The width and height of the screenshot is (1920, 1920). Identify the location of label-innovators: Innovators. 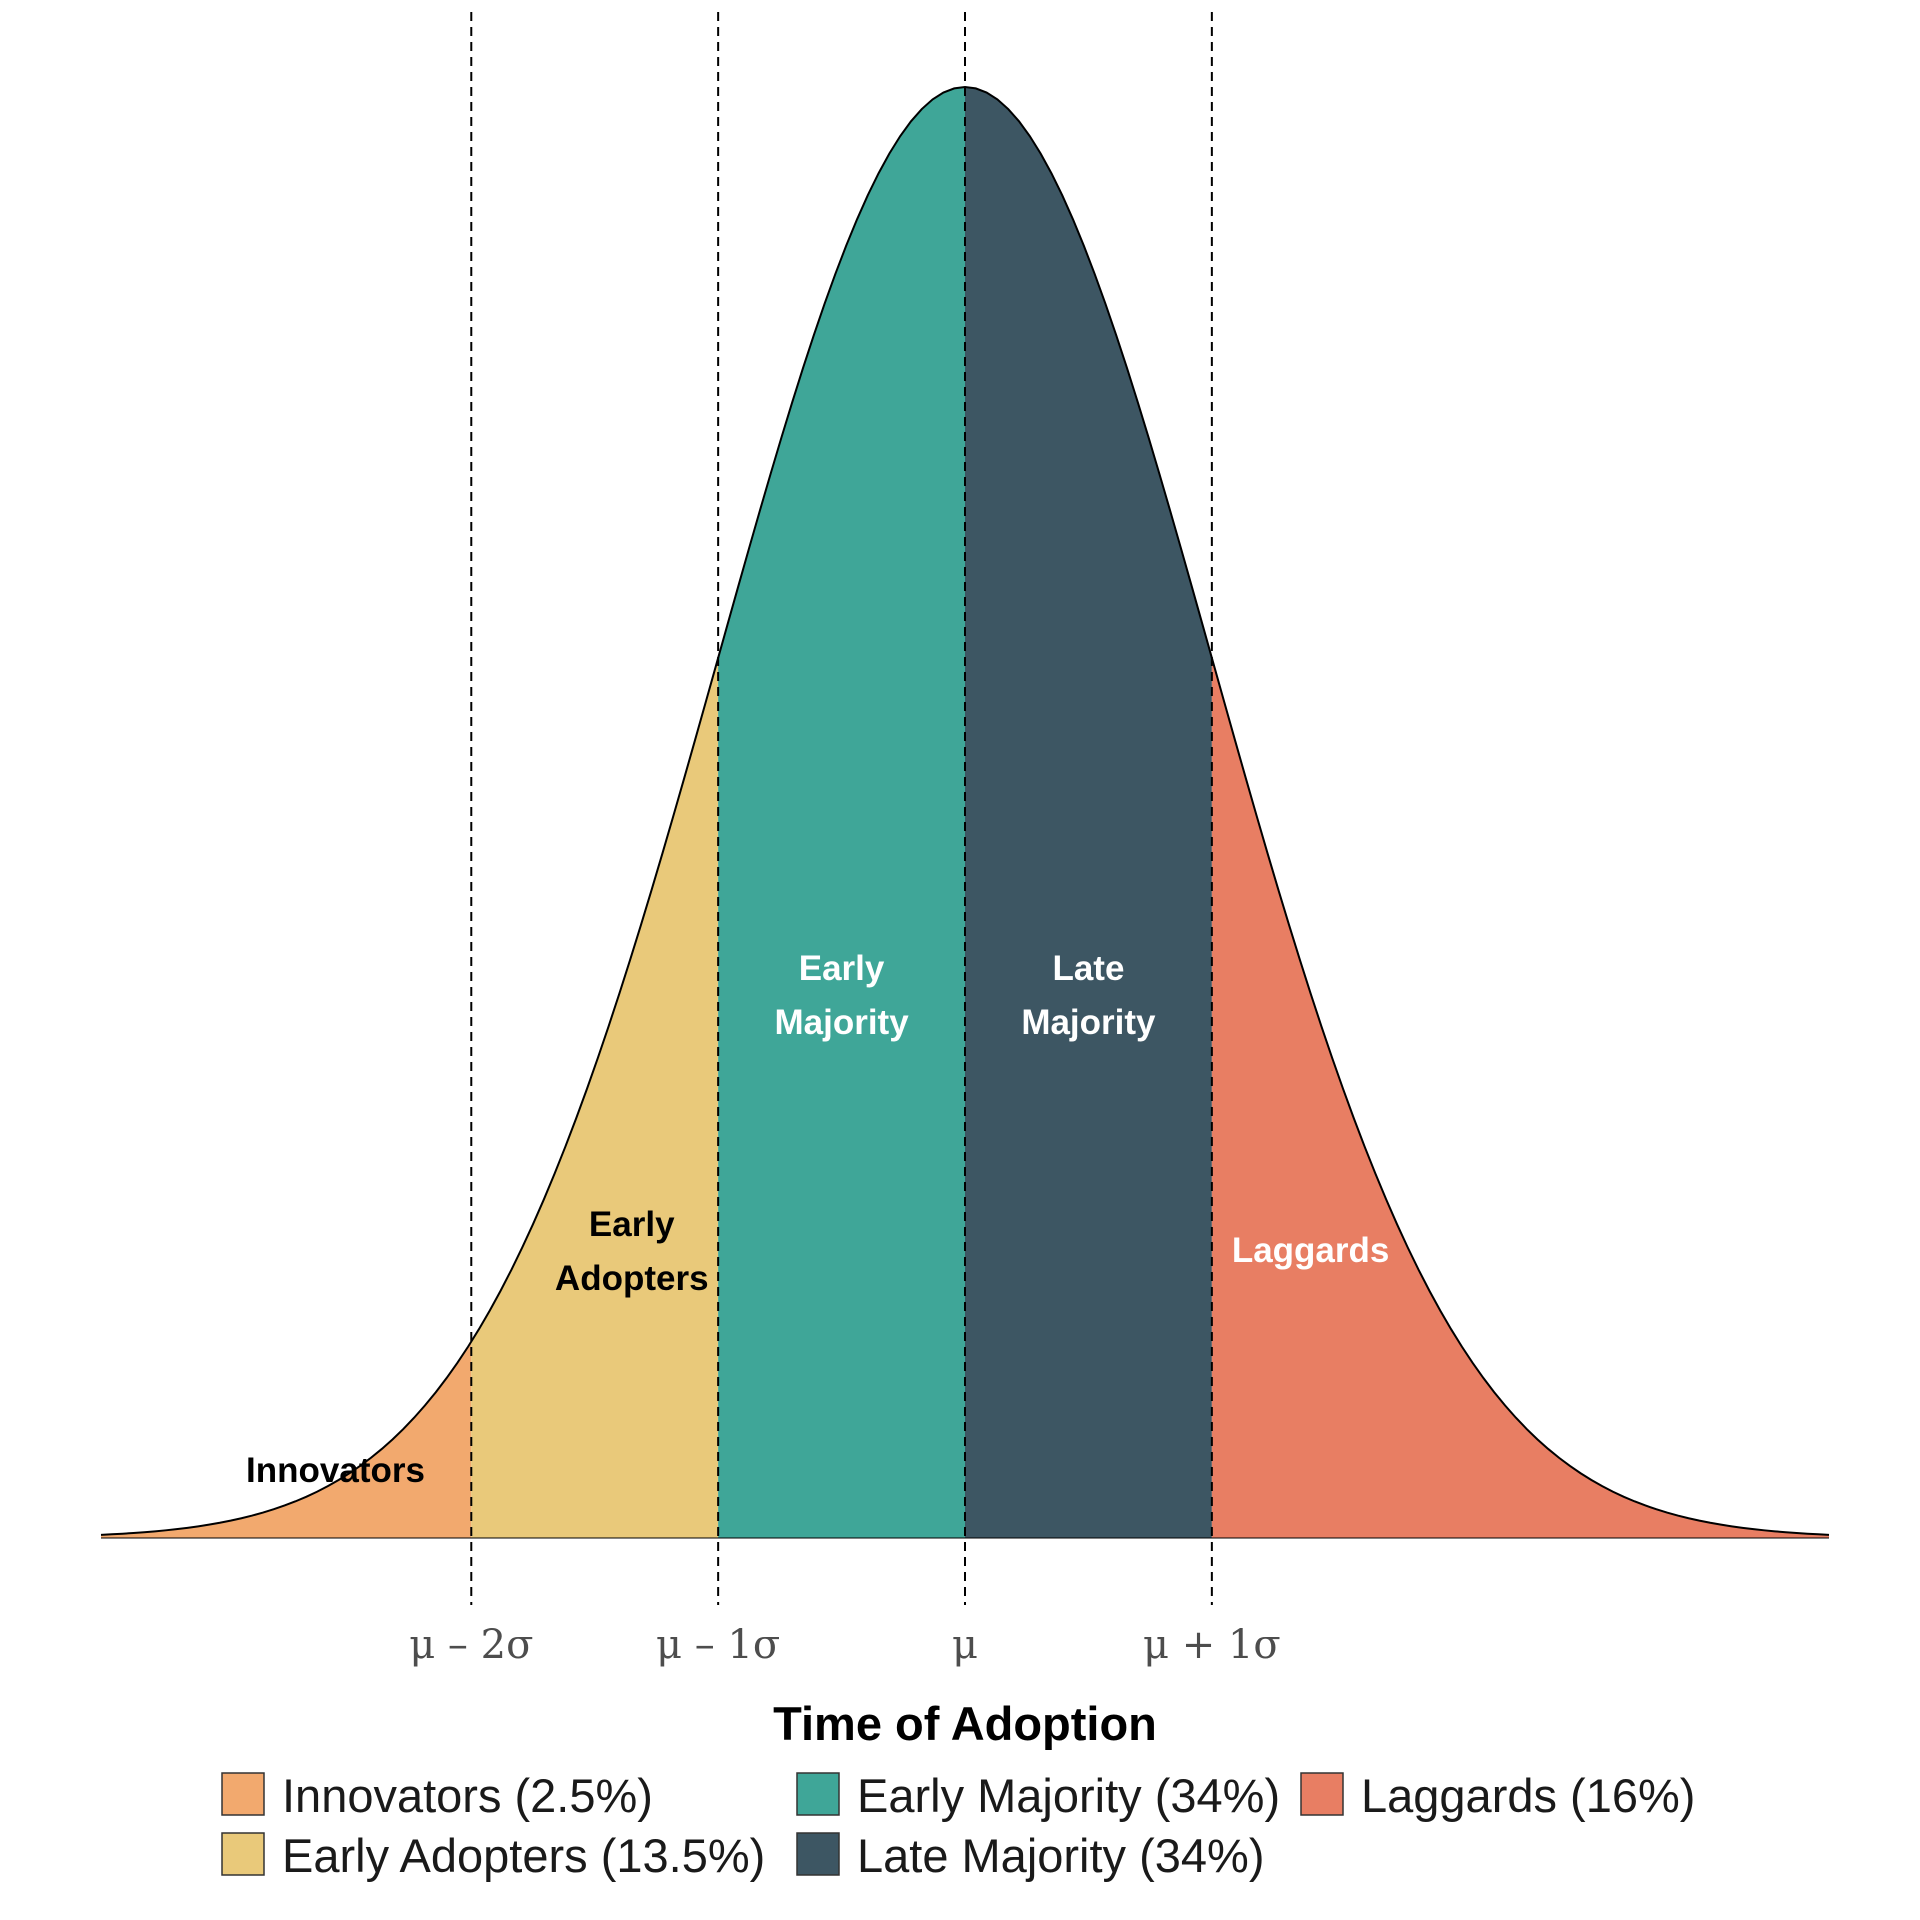
(335, 1470).